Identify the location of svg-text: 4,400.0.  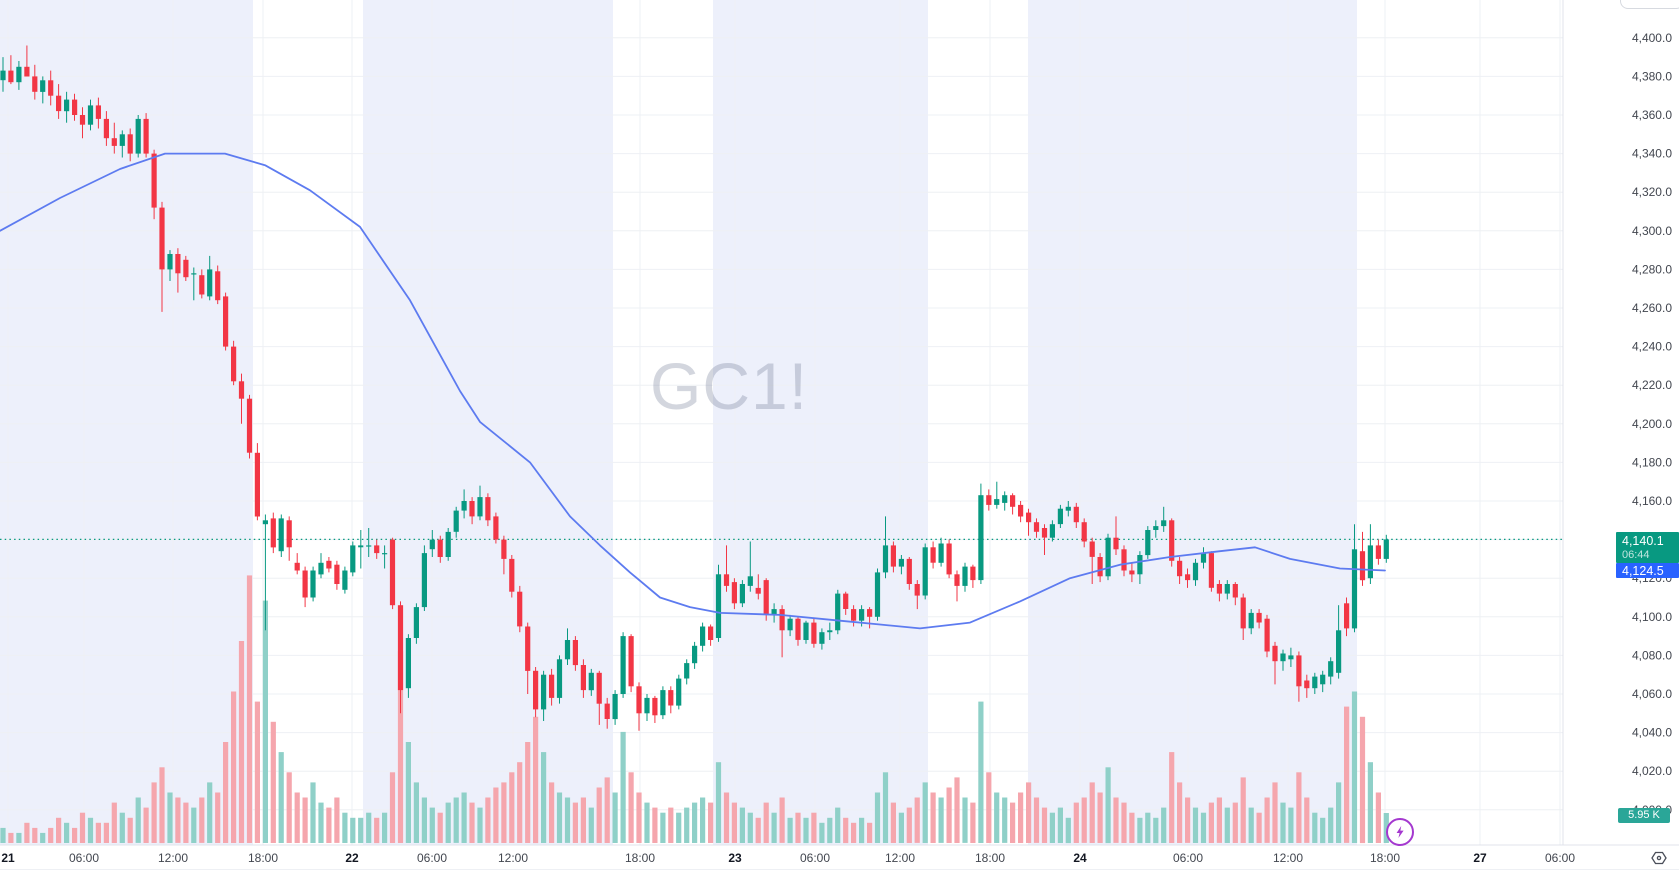
(1652, 38).